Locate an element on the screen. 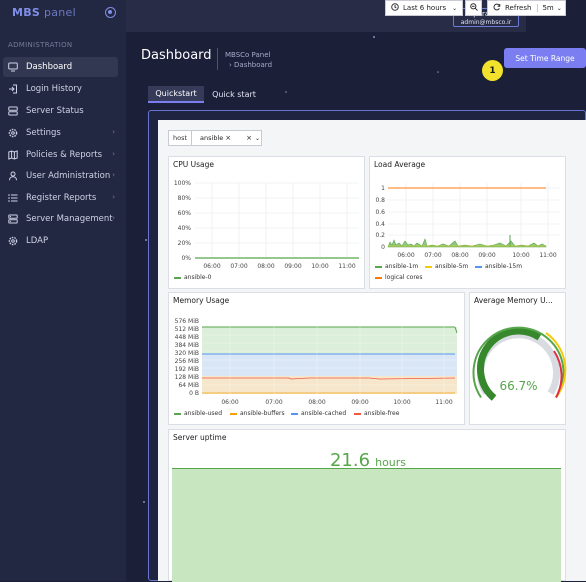 The width and height of the screenshot is (586, 582). sidebar-item-label: Server Status is located at coordinates (55, 111).